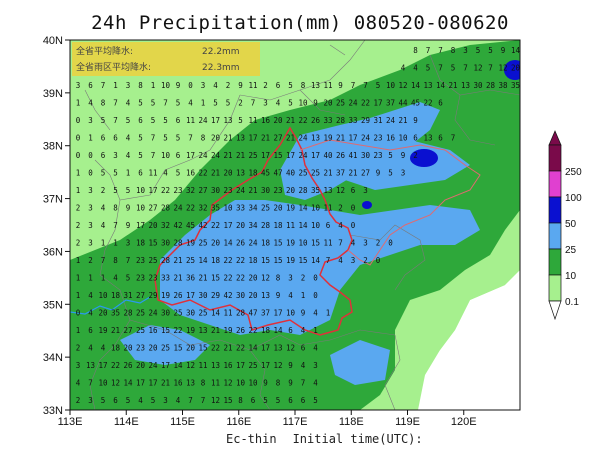 Image resolution: width=600 pixels, height=450 pixels. Describe the element at coordinates (265, 278) in the screenshot. I see `precip-value: 12` at that location.